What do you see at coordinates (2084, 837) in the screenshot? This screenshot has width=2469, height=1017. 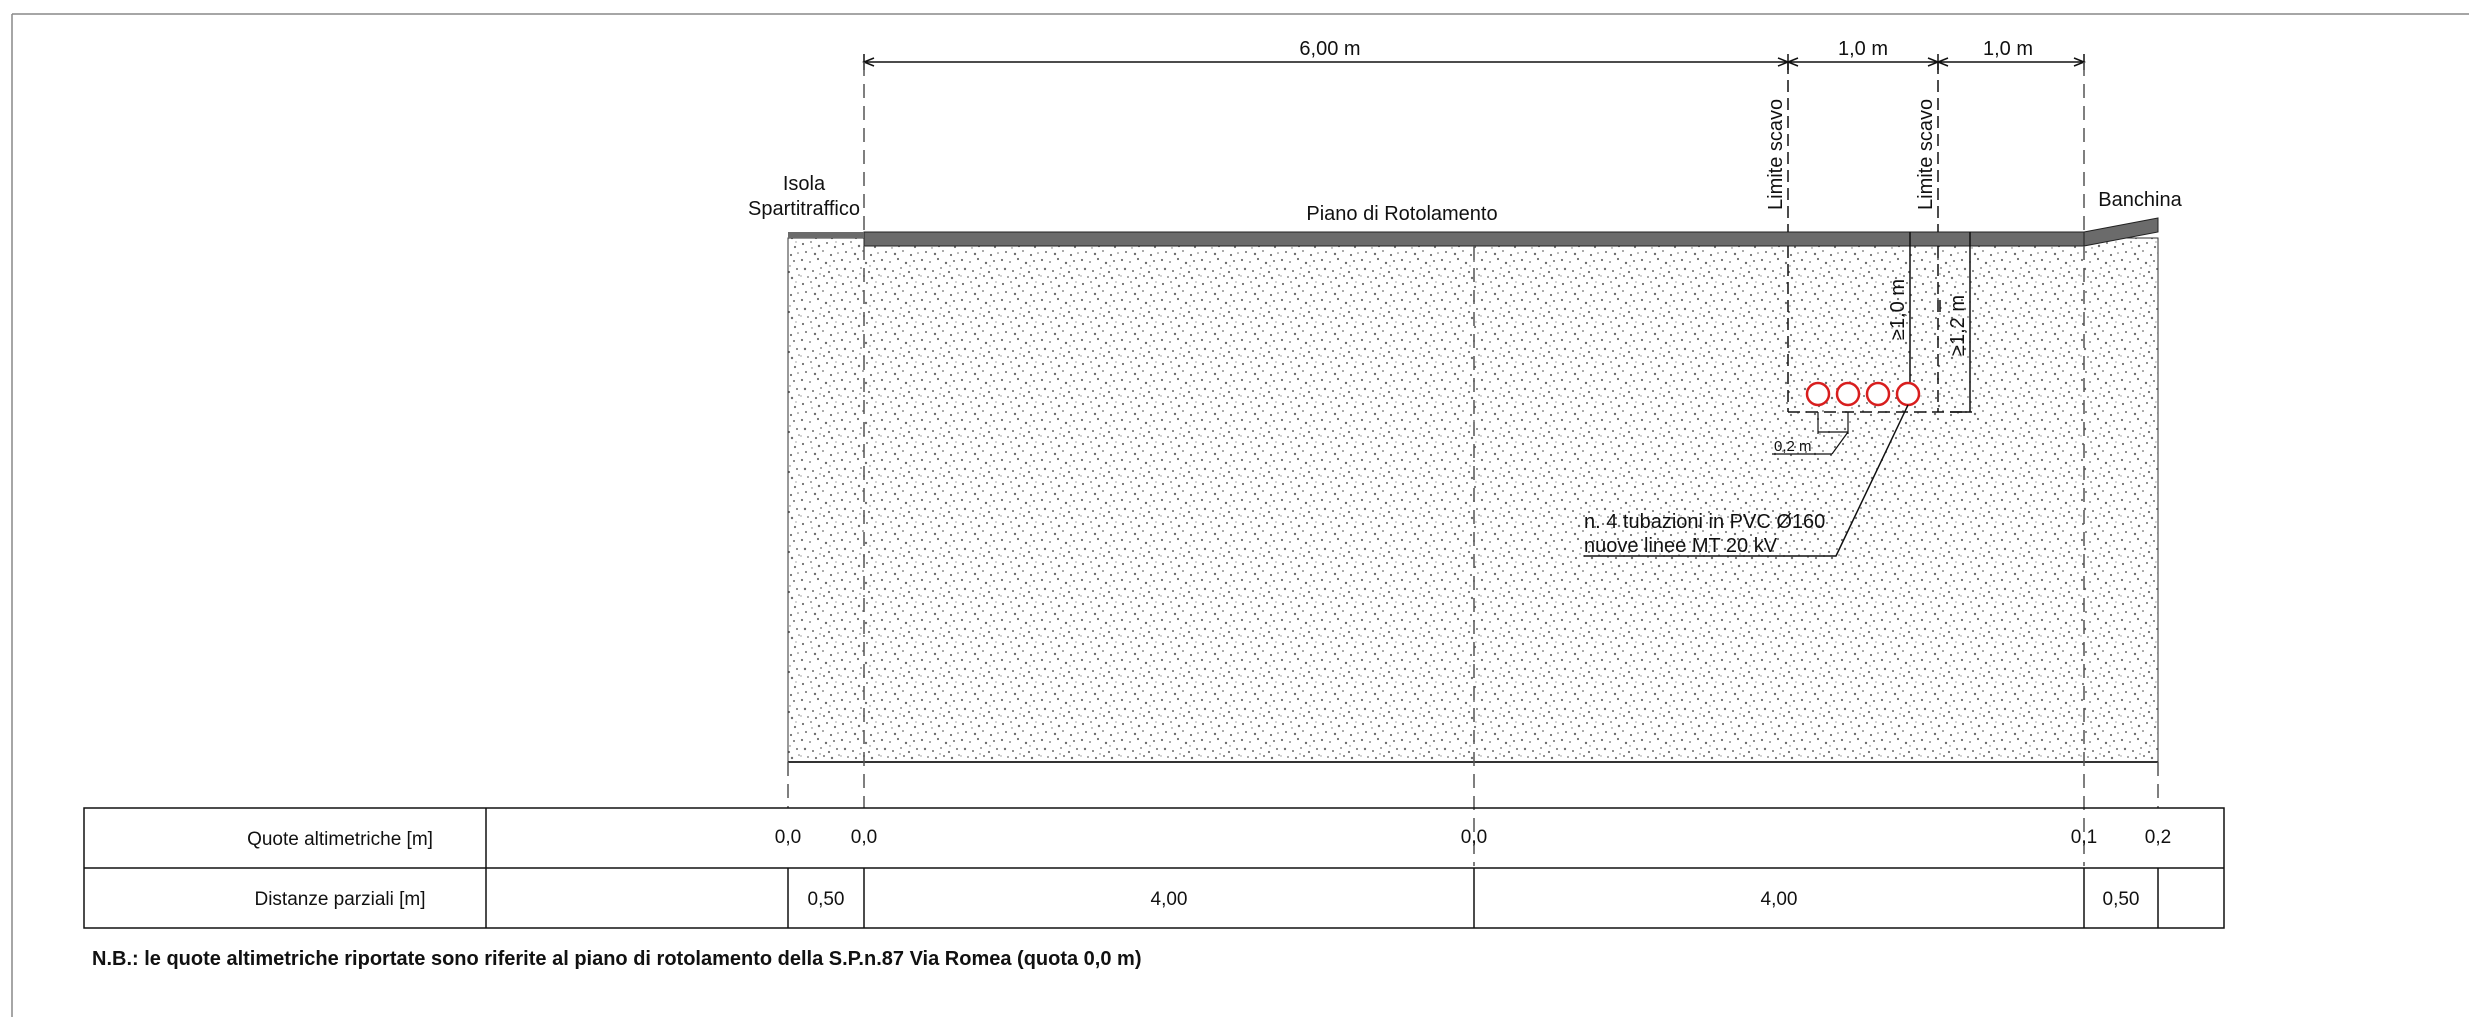 I see `elevation-value: 0,1` at bounding box center [2084, 837].